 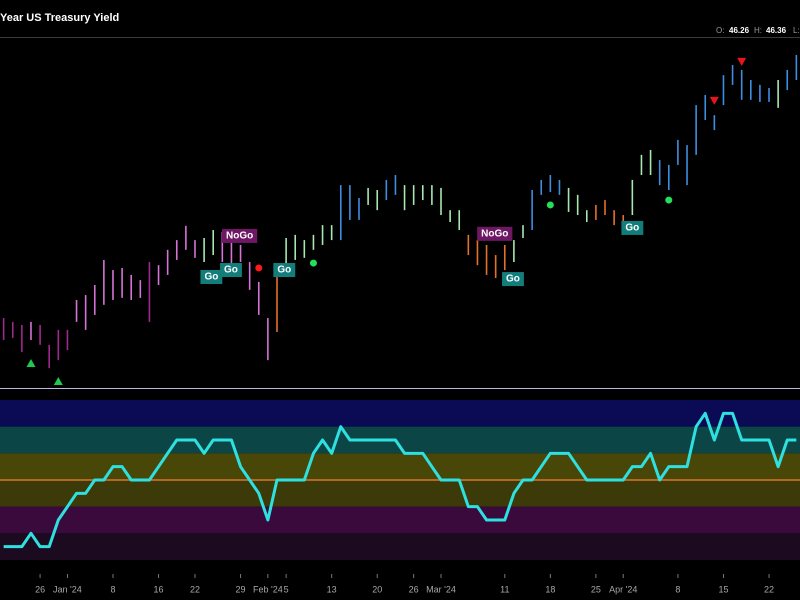 I want to click on chart-title: Year US Treasury Yield, so click(x=59, y=18).